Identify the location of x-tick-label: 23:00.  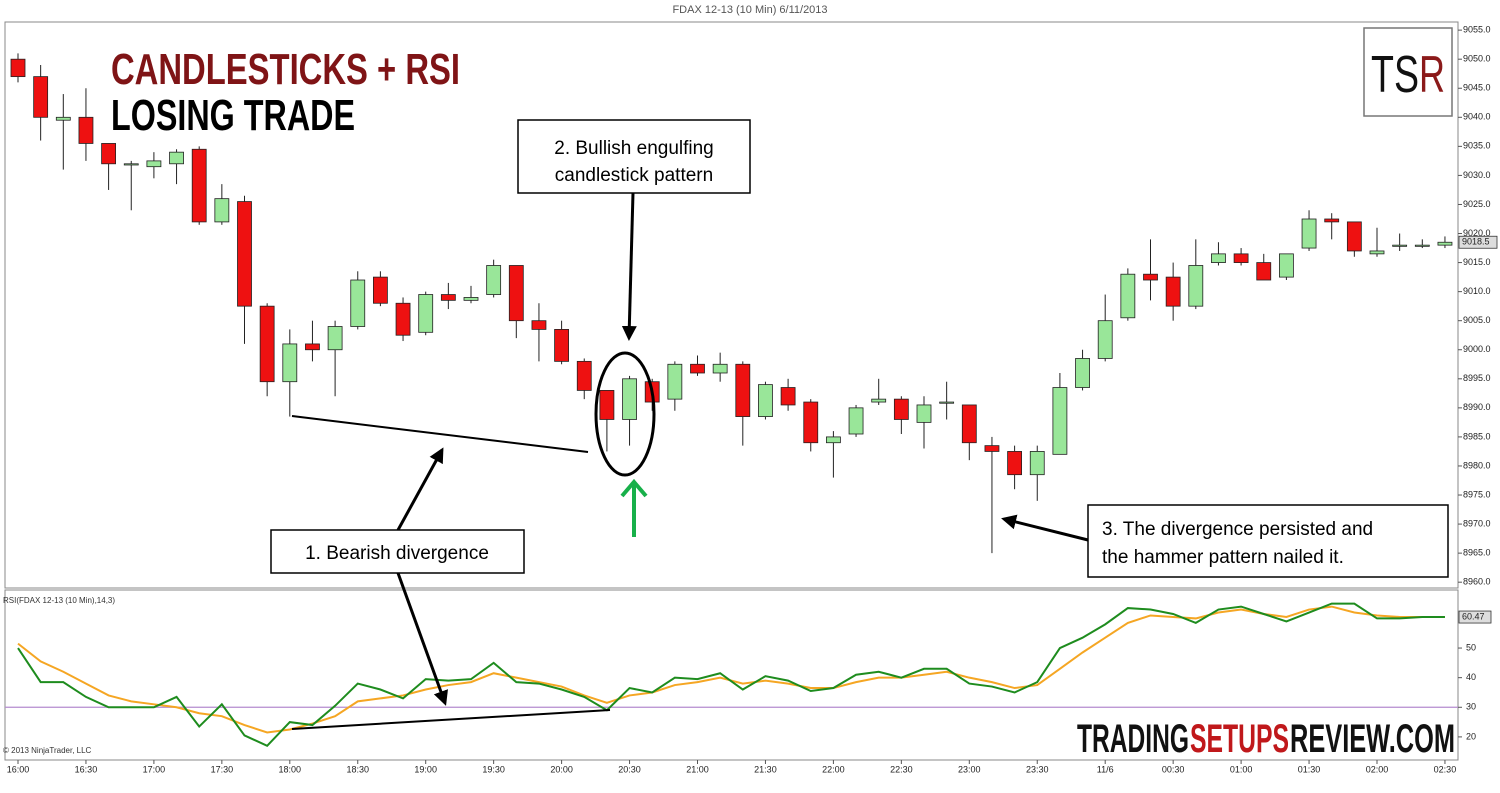
(969, 769).